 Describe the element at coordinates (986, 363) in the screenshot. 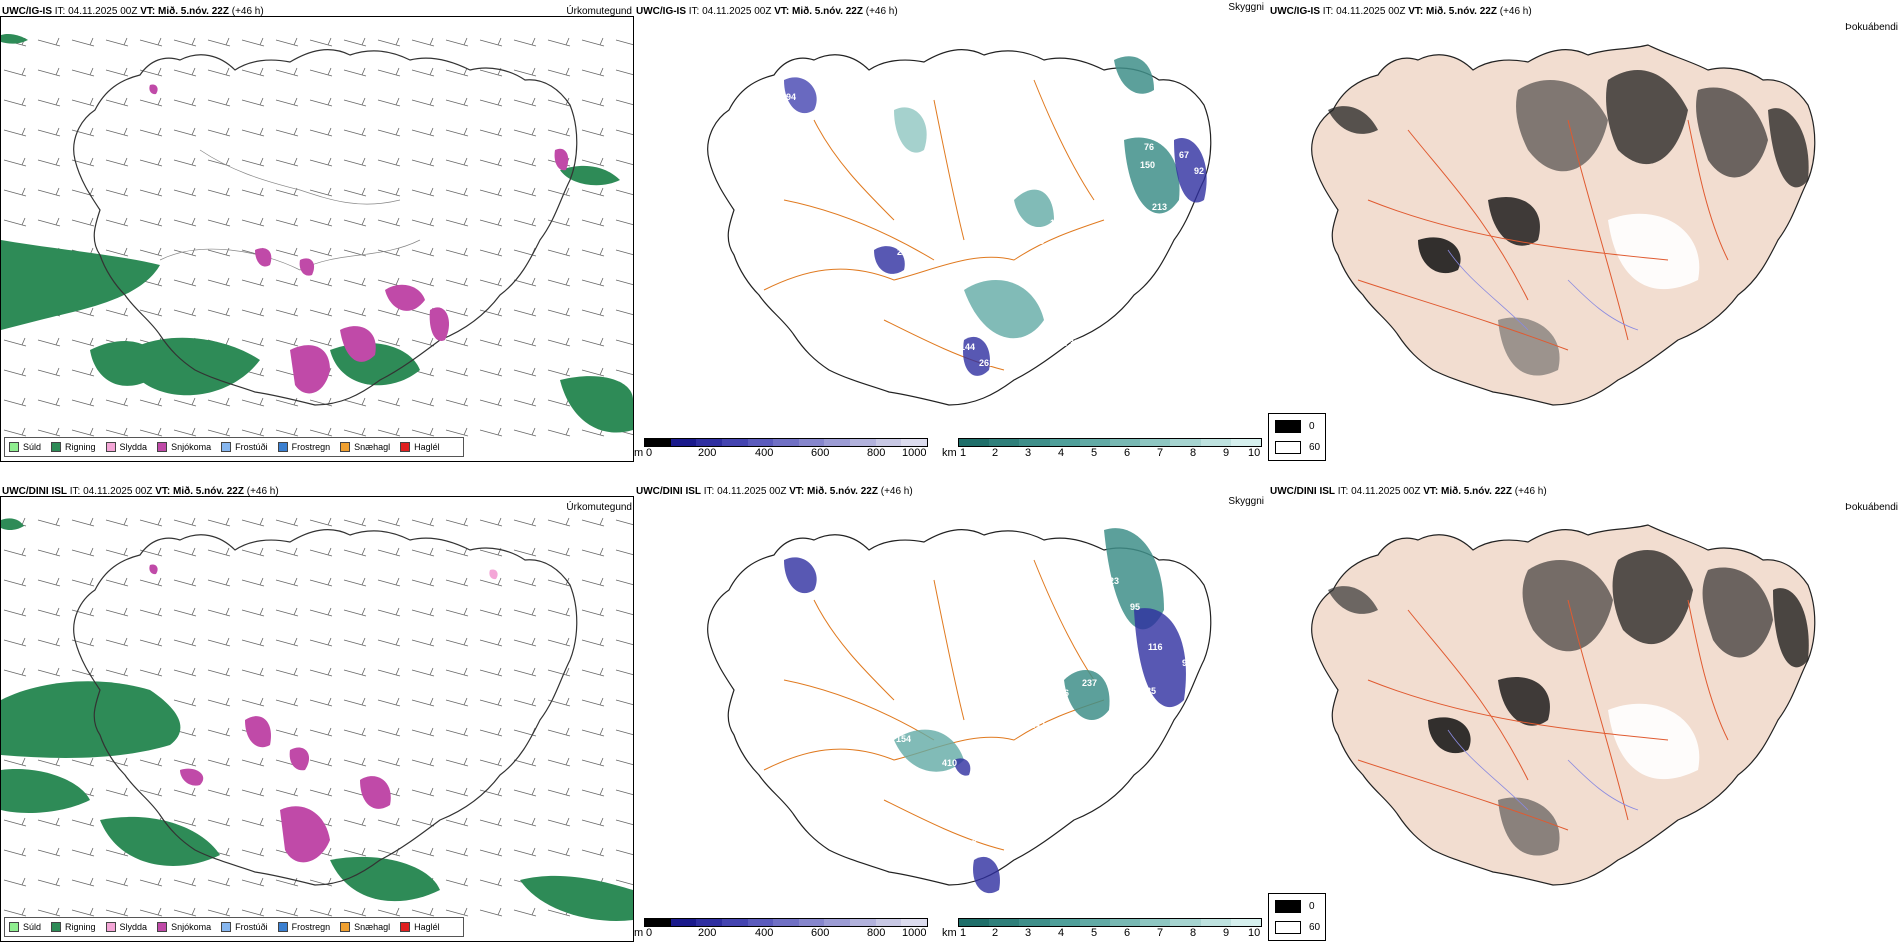

I see `ceiling-label: 261` at that location.